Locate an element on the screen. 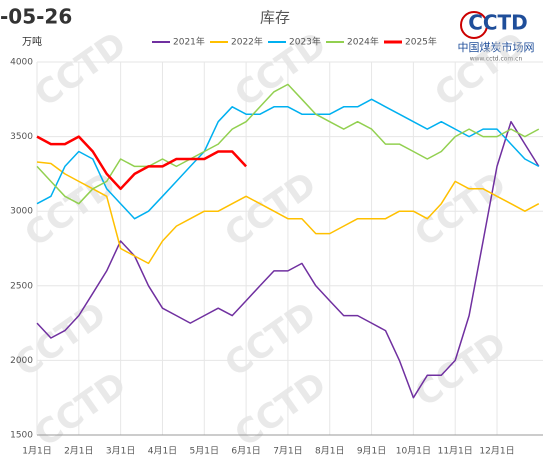  date-label: -05-26 is located at coordinates (36, 17).